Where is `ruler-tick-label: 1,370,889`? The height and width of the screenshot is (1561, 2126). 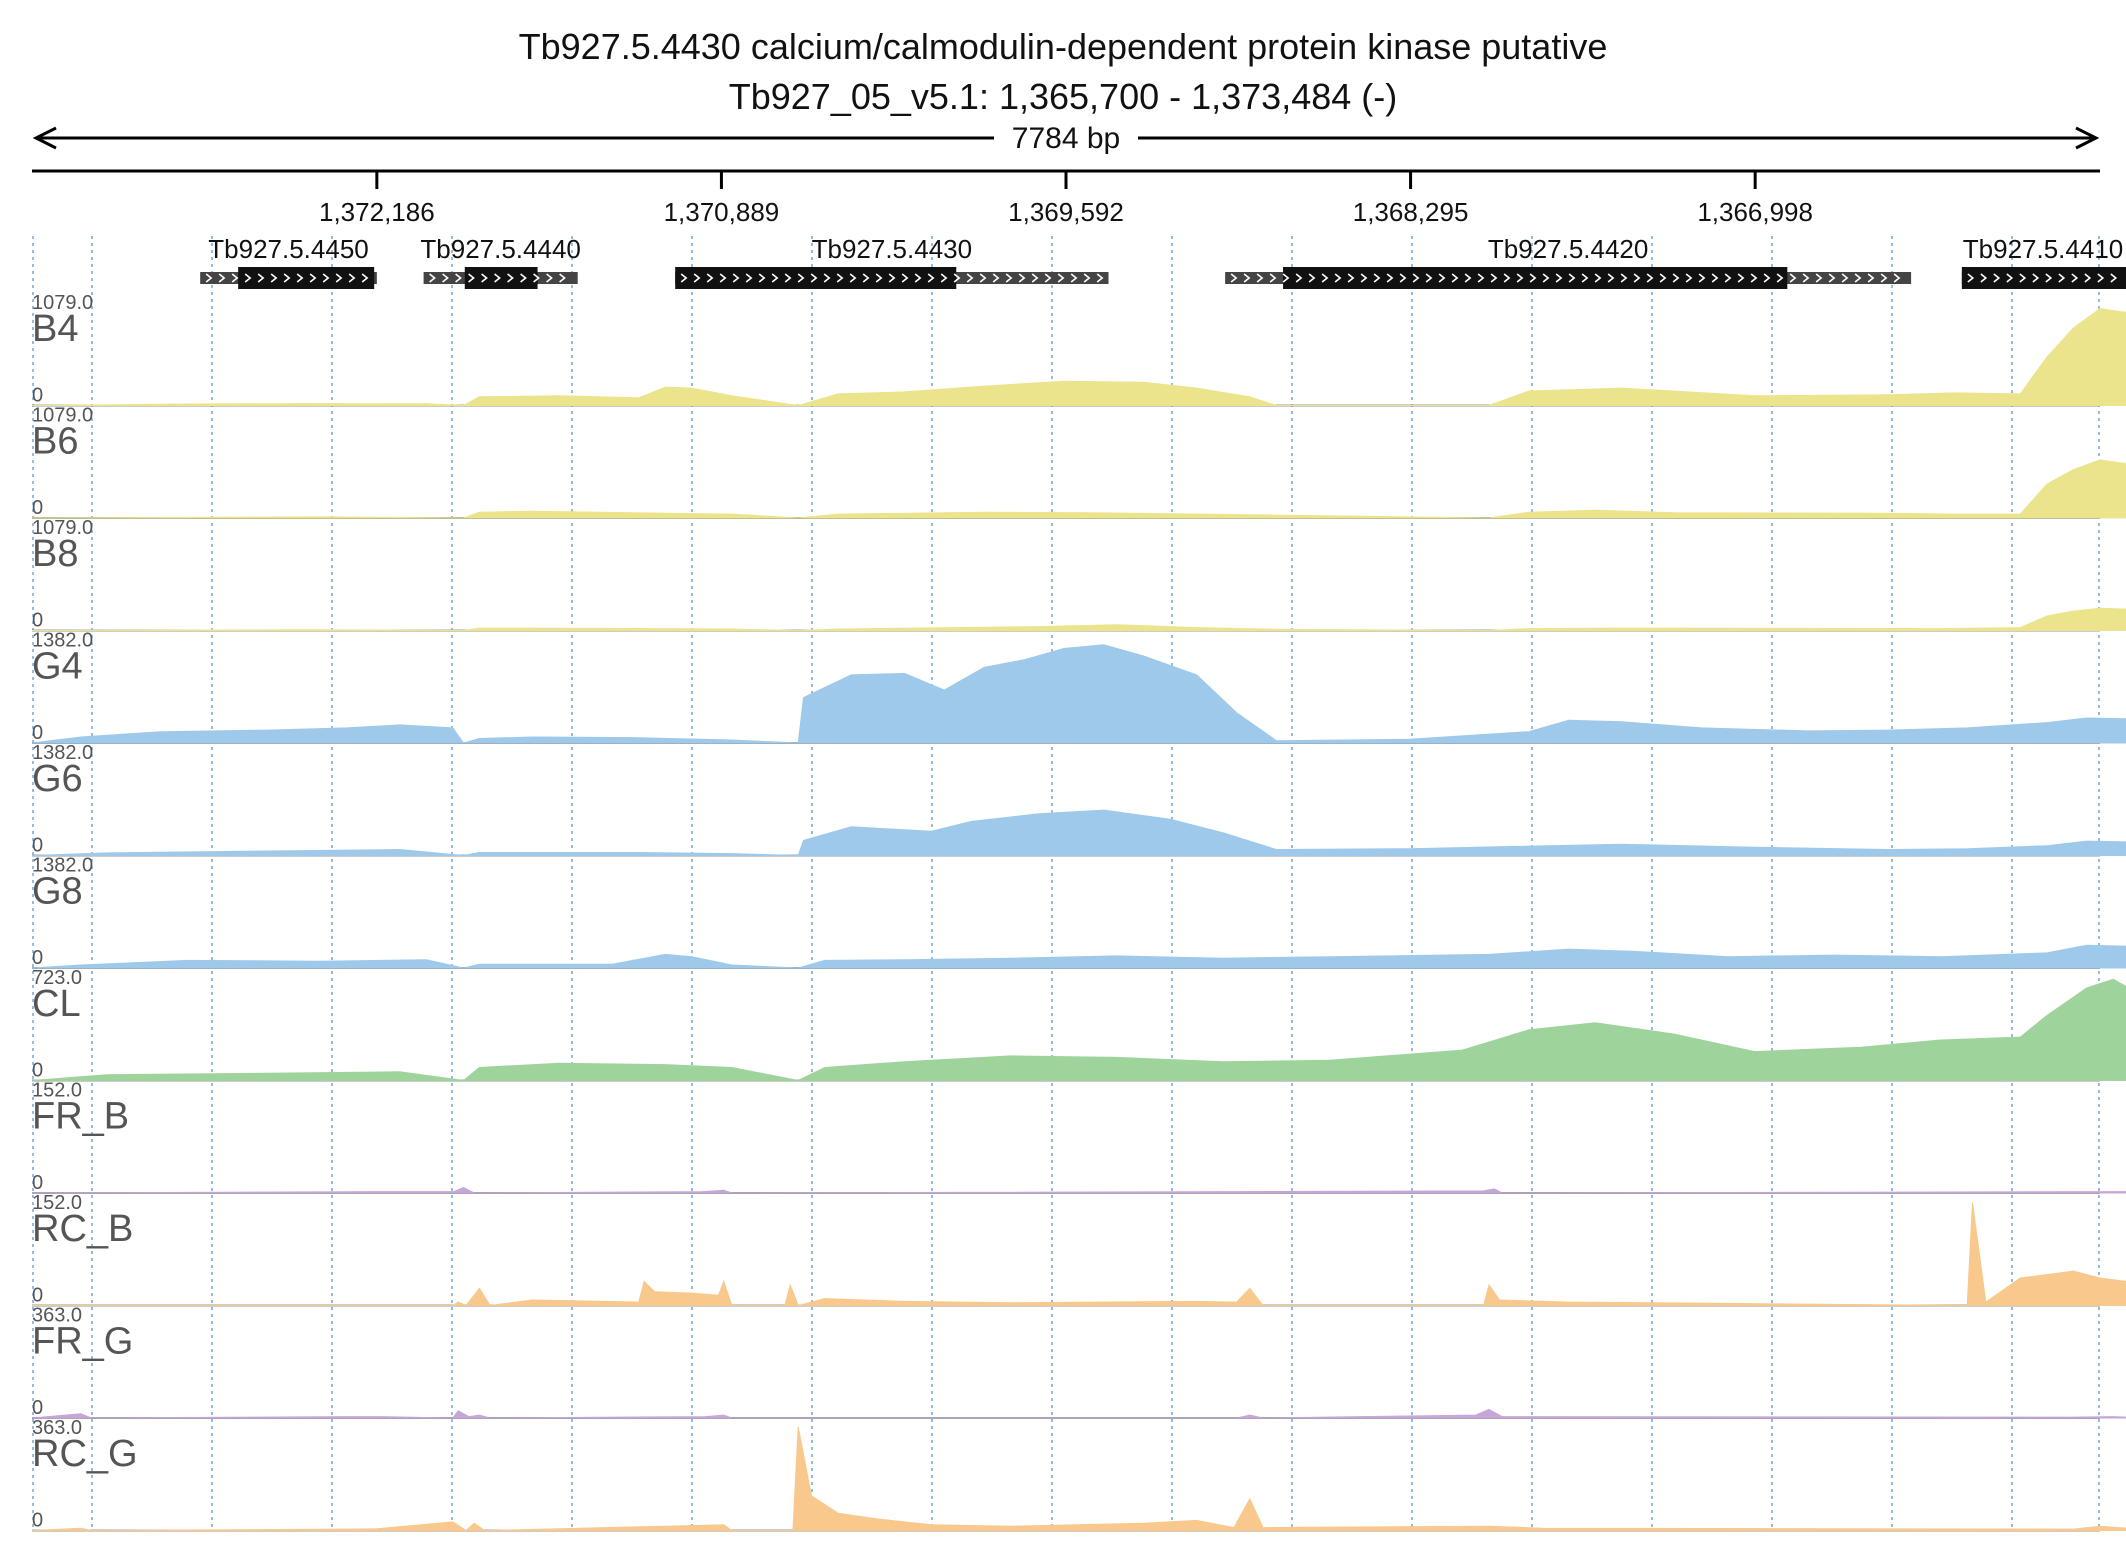
ruler-tick-label: 1,370,889 is located at coordinates (722, 212).